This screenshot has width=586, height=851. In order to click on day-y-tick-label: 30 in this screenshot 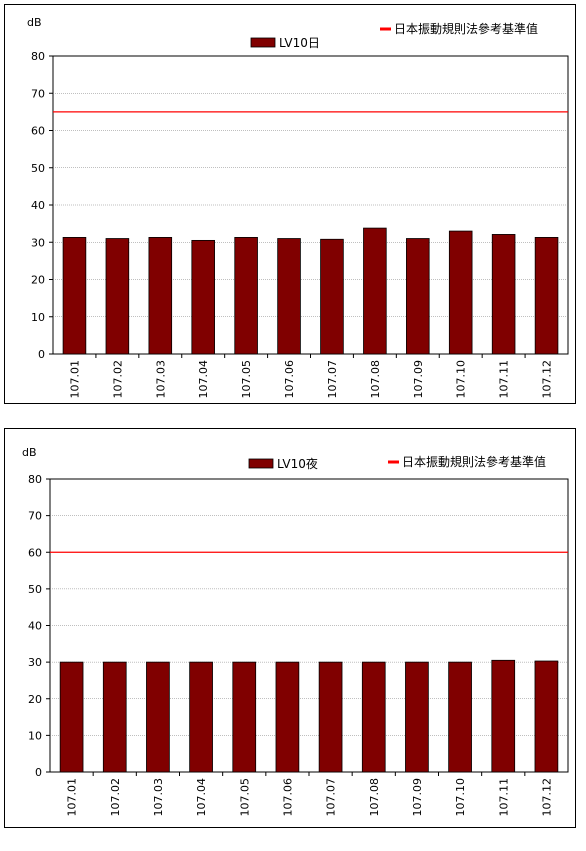, I will do `click(38, 242)`.